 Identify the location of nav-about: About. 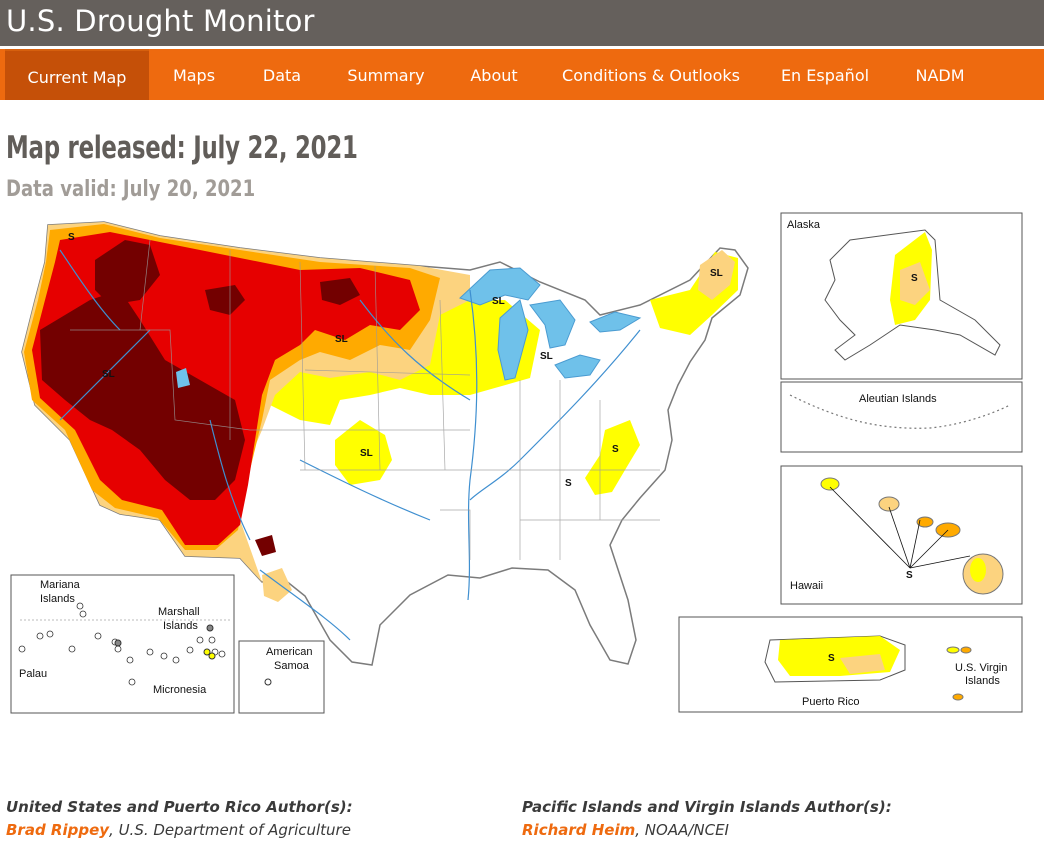
(494, 75).